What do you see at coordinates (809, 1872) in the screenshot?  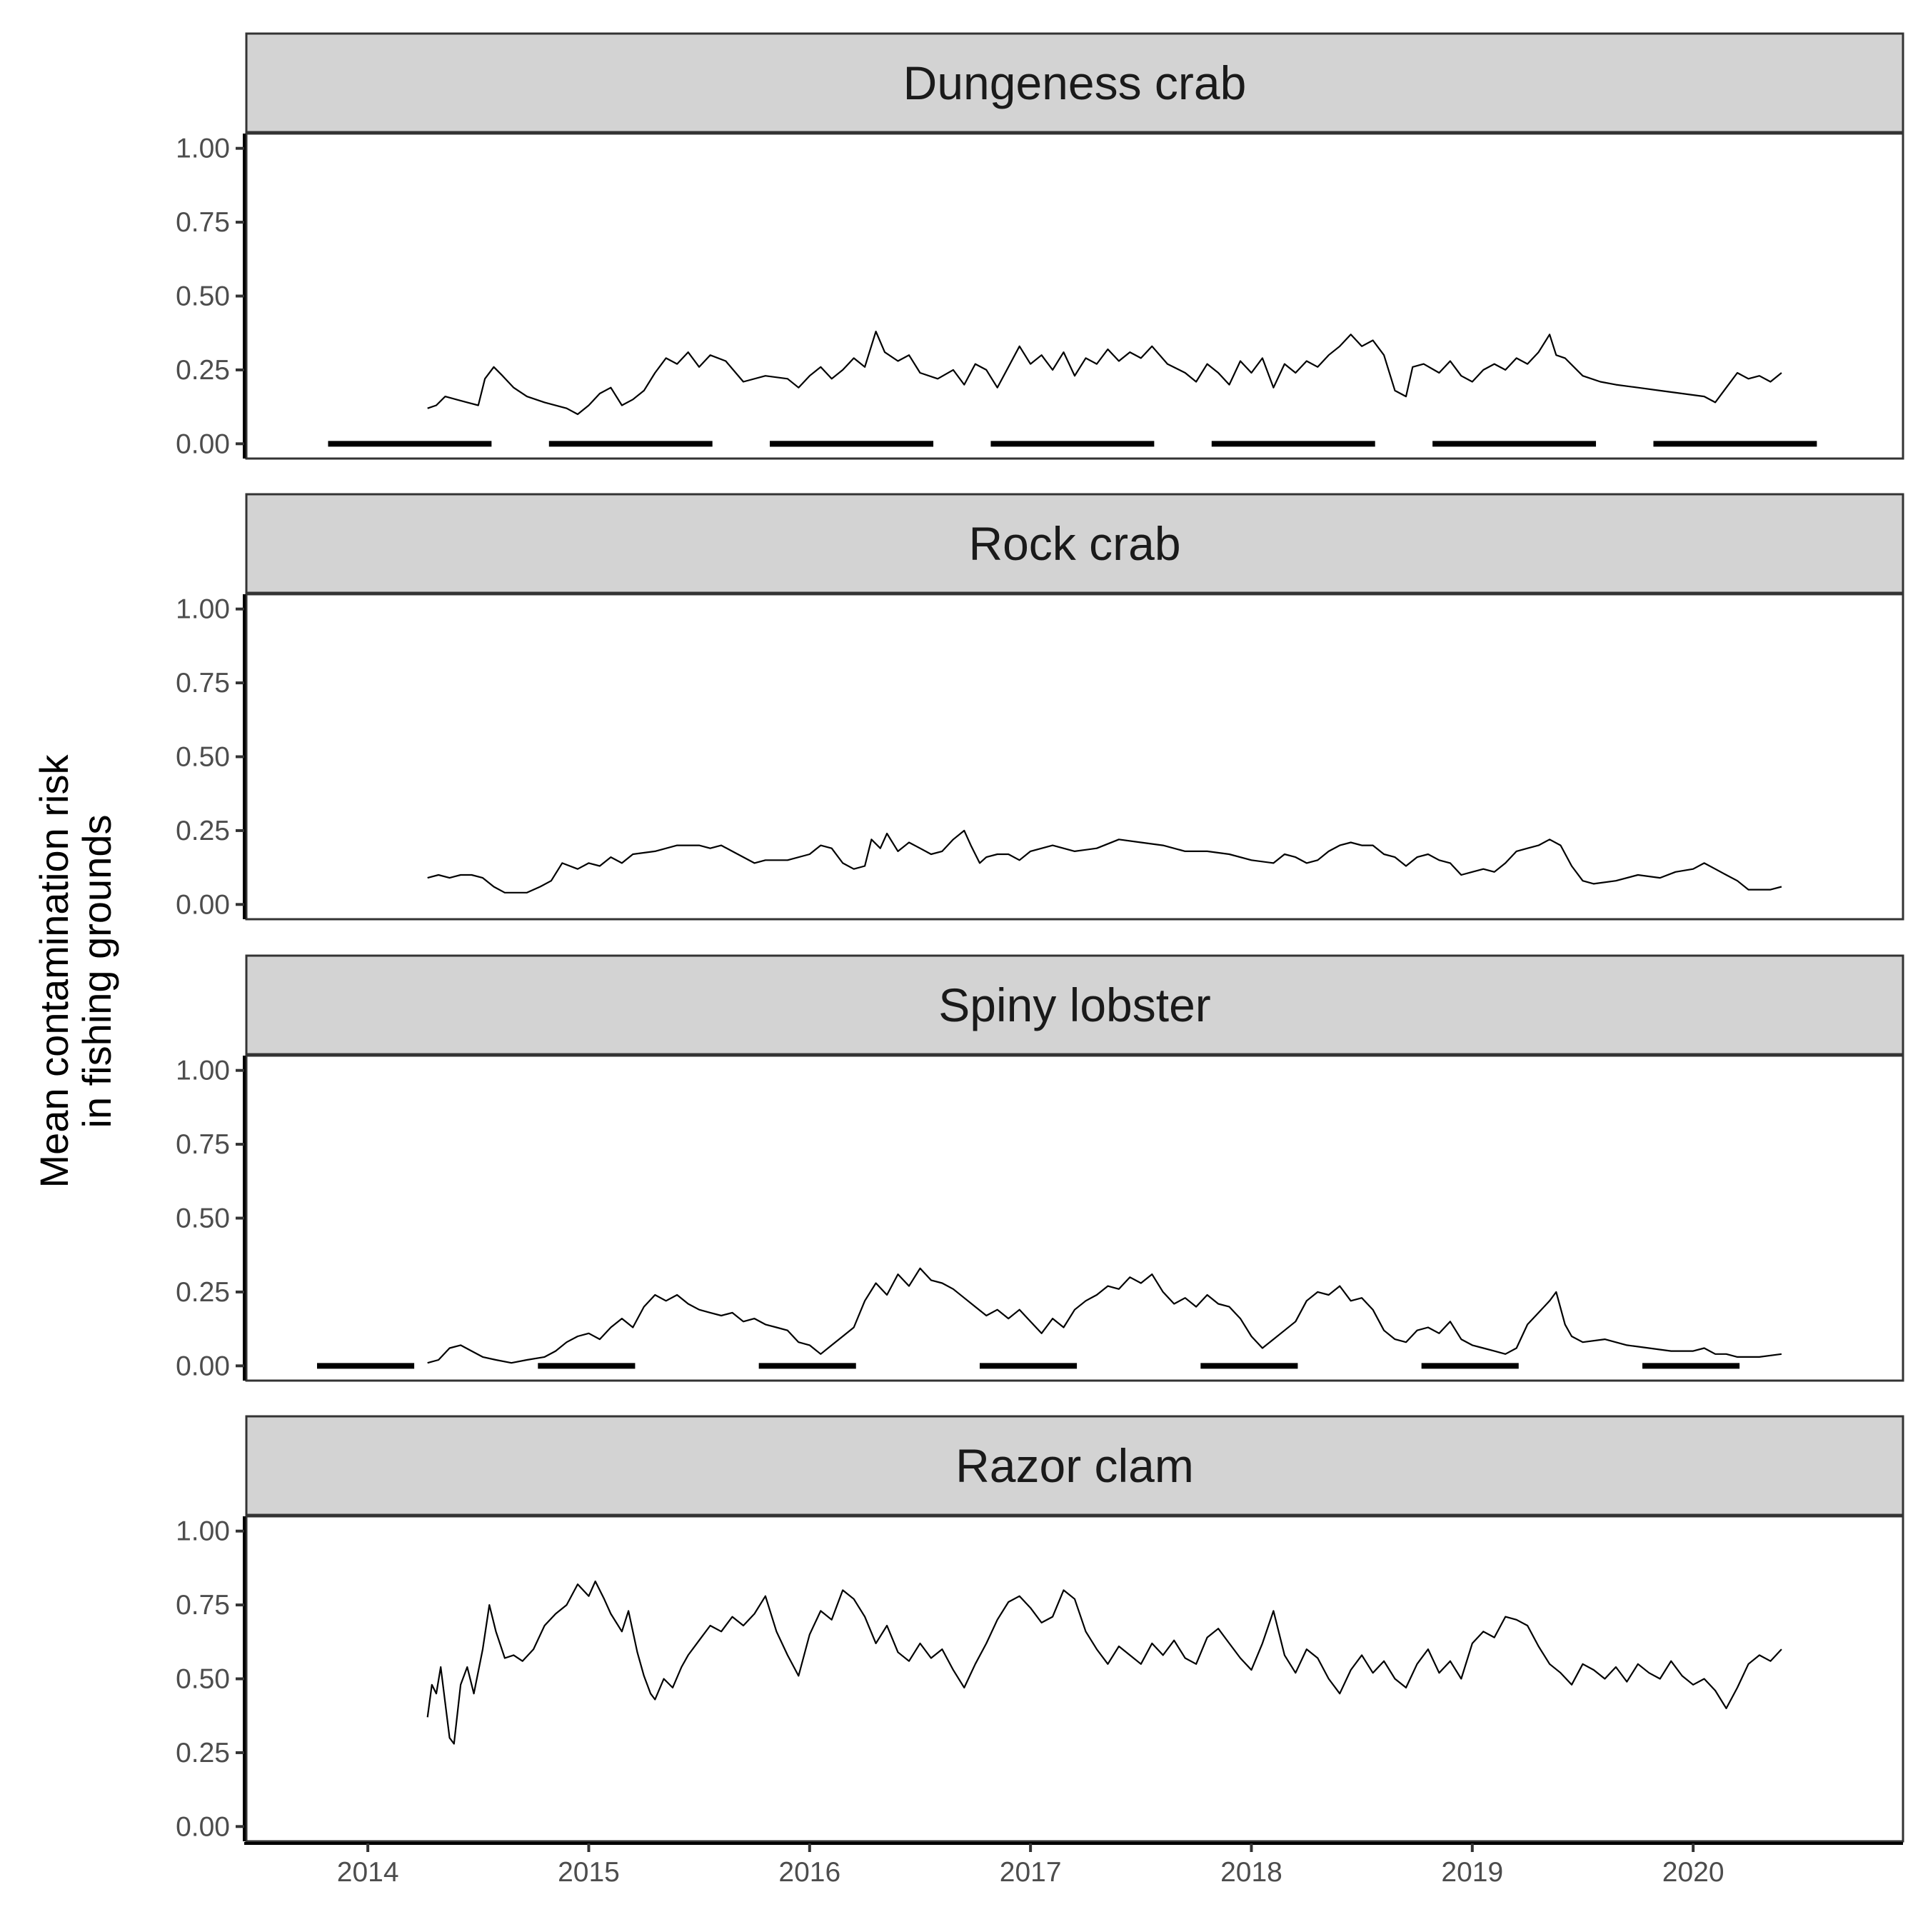 I see `x-tick-label: 2016` at bounding box center [809, 1872].